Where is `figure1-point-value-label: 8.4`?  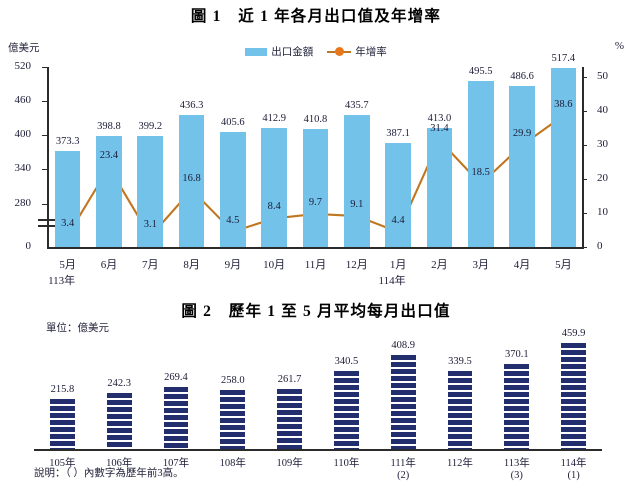
figure1-point-value-label: 8.4 is located at coordinates (274, 207).